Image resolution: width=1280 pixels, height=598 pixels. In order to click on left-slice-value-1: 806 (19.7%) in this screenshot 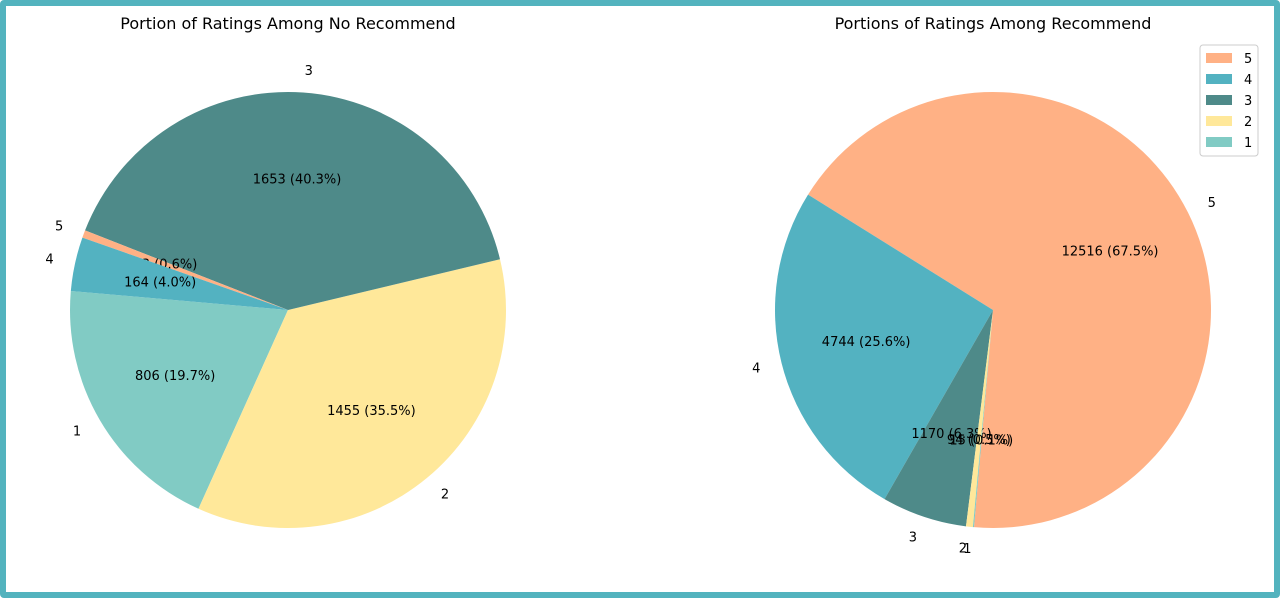, I will do `click(175, 376)`.